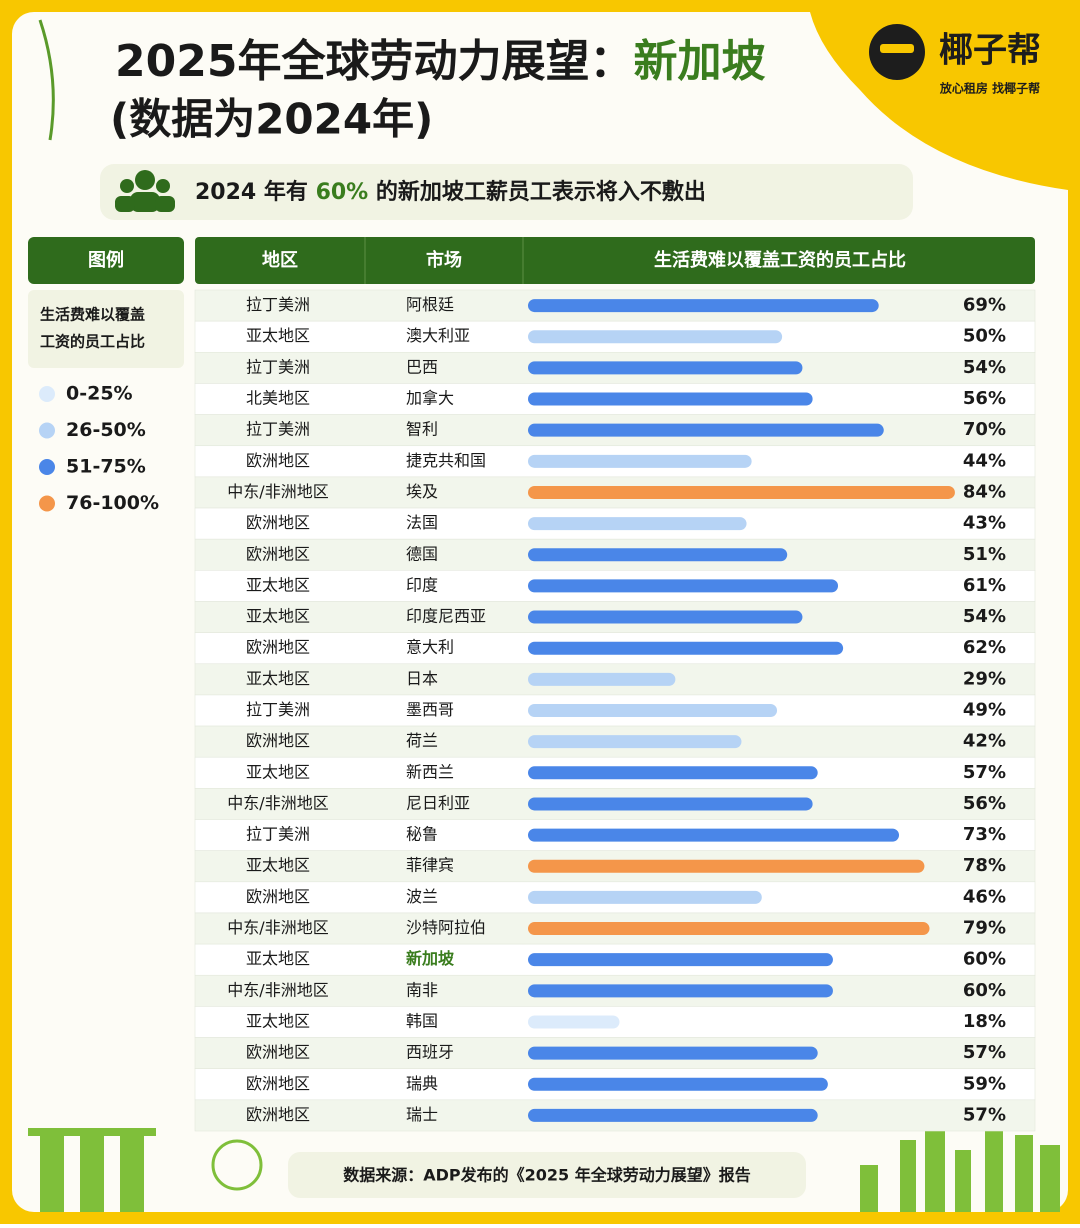 The height and width of the screenshot is (1228, 1080). I want to click on market: 韩国, so click(422, 1020).